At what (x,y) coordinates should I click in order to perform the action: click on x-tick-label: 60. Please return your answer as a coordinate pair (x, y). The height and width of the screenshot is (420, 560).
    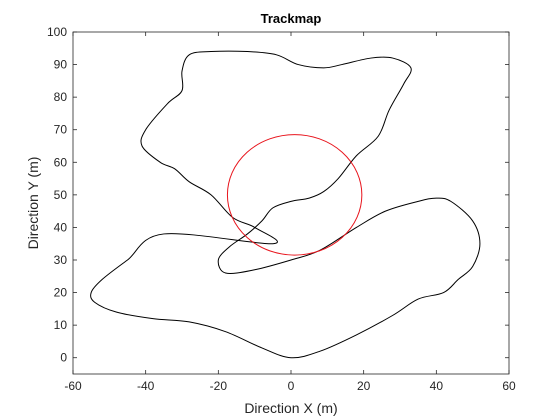
    Looking at the image, I should click on (509, 386).